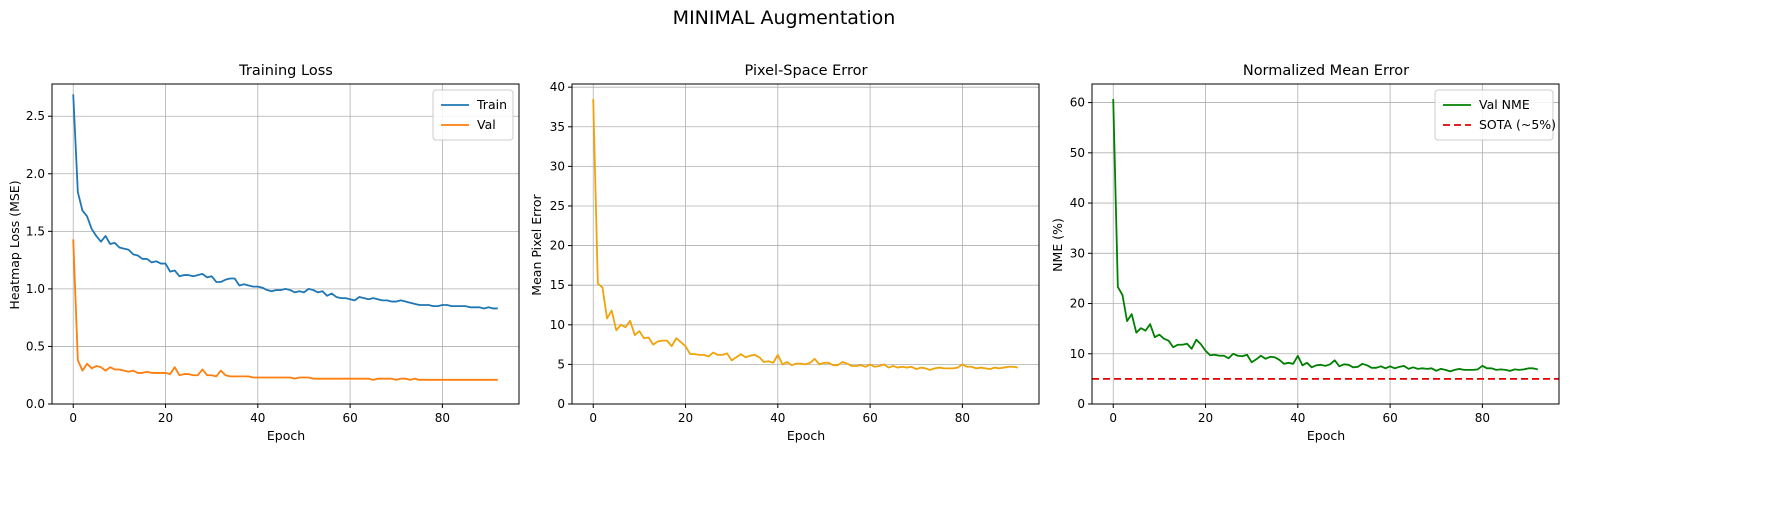  I want to click on y-tick-label: 5, so click(561, 364).